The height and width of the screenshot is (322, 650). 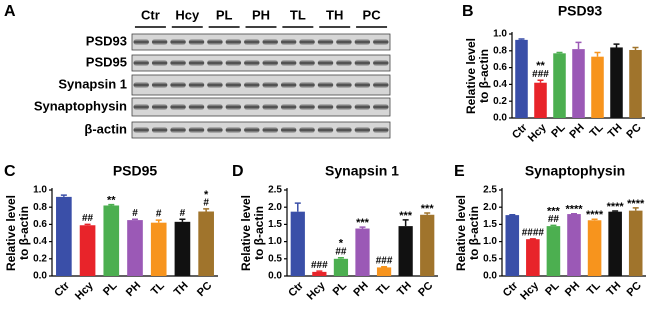 What do you see at coordinates (275, 190) in the screenshot?
I see `y-tick-label: 2.5` at bounding box center [275, 190].